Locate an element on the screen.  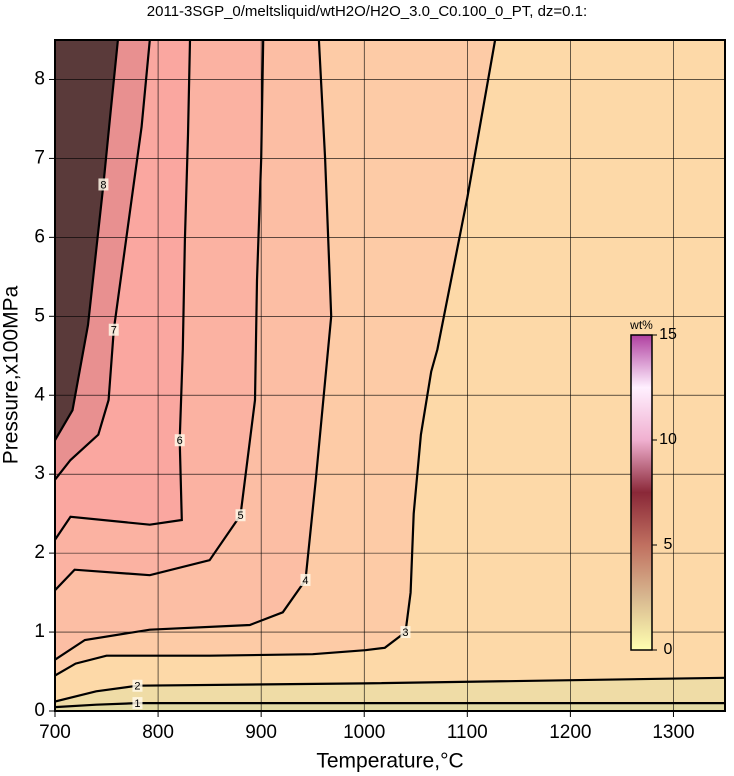
x-tick-label: 800 is located at coordinates (158, 732).